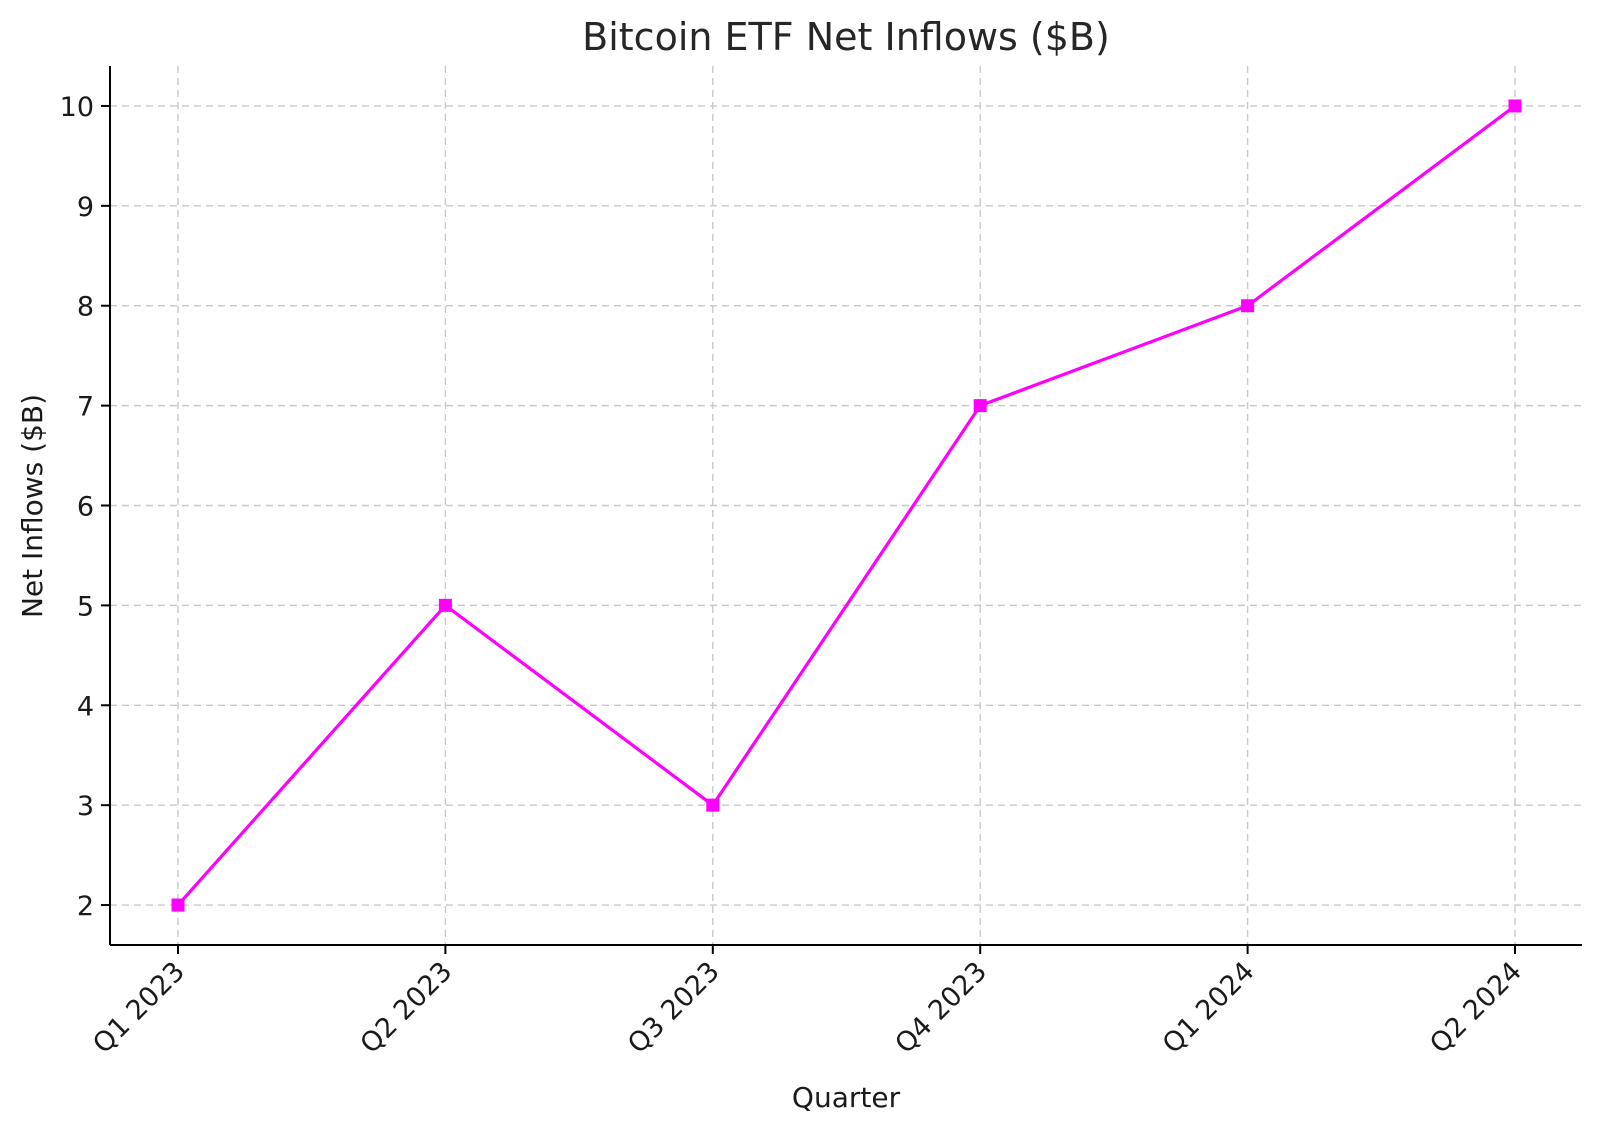 Image resolution: width=1600 pixels, height=1132 pixels. I want to click on y-axis-label: Net Inflows ($B), so click(32, 506).